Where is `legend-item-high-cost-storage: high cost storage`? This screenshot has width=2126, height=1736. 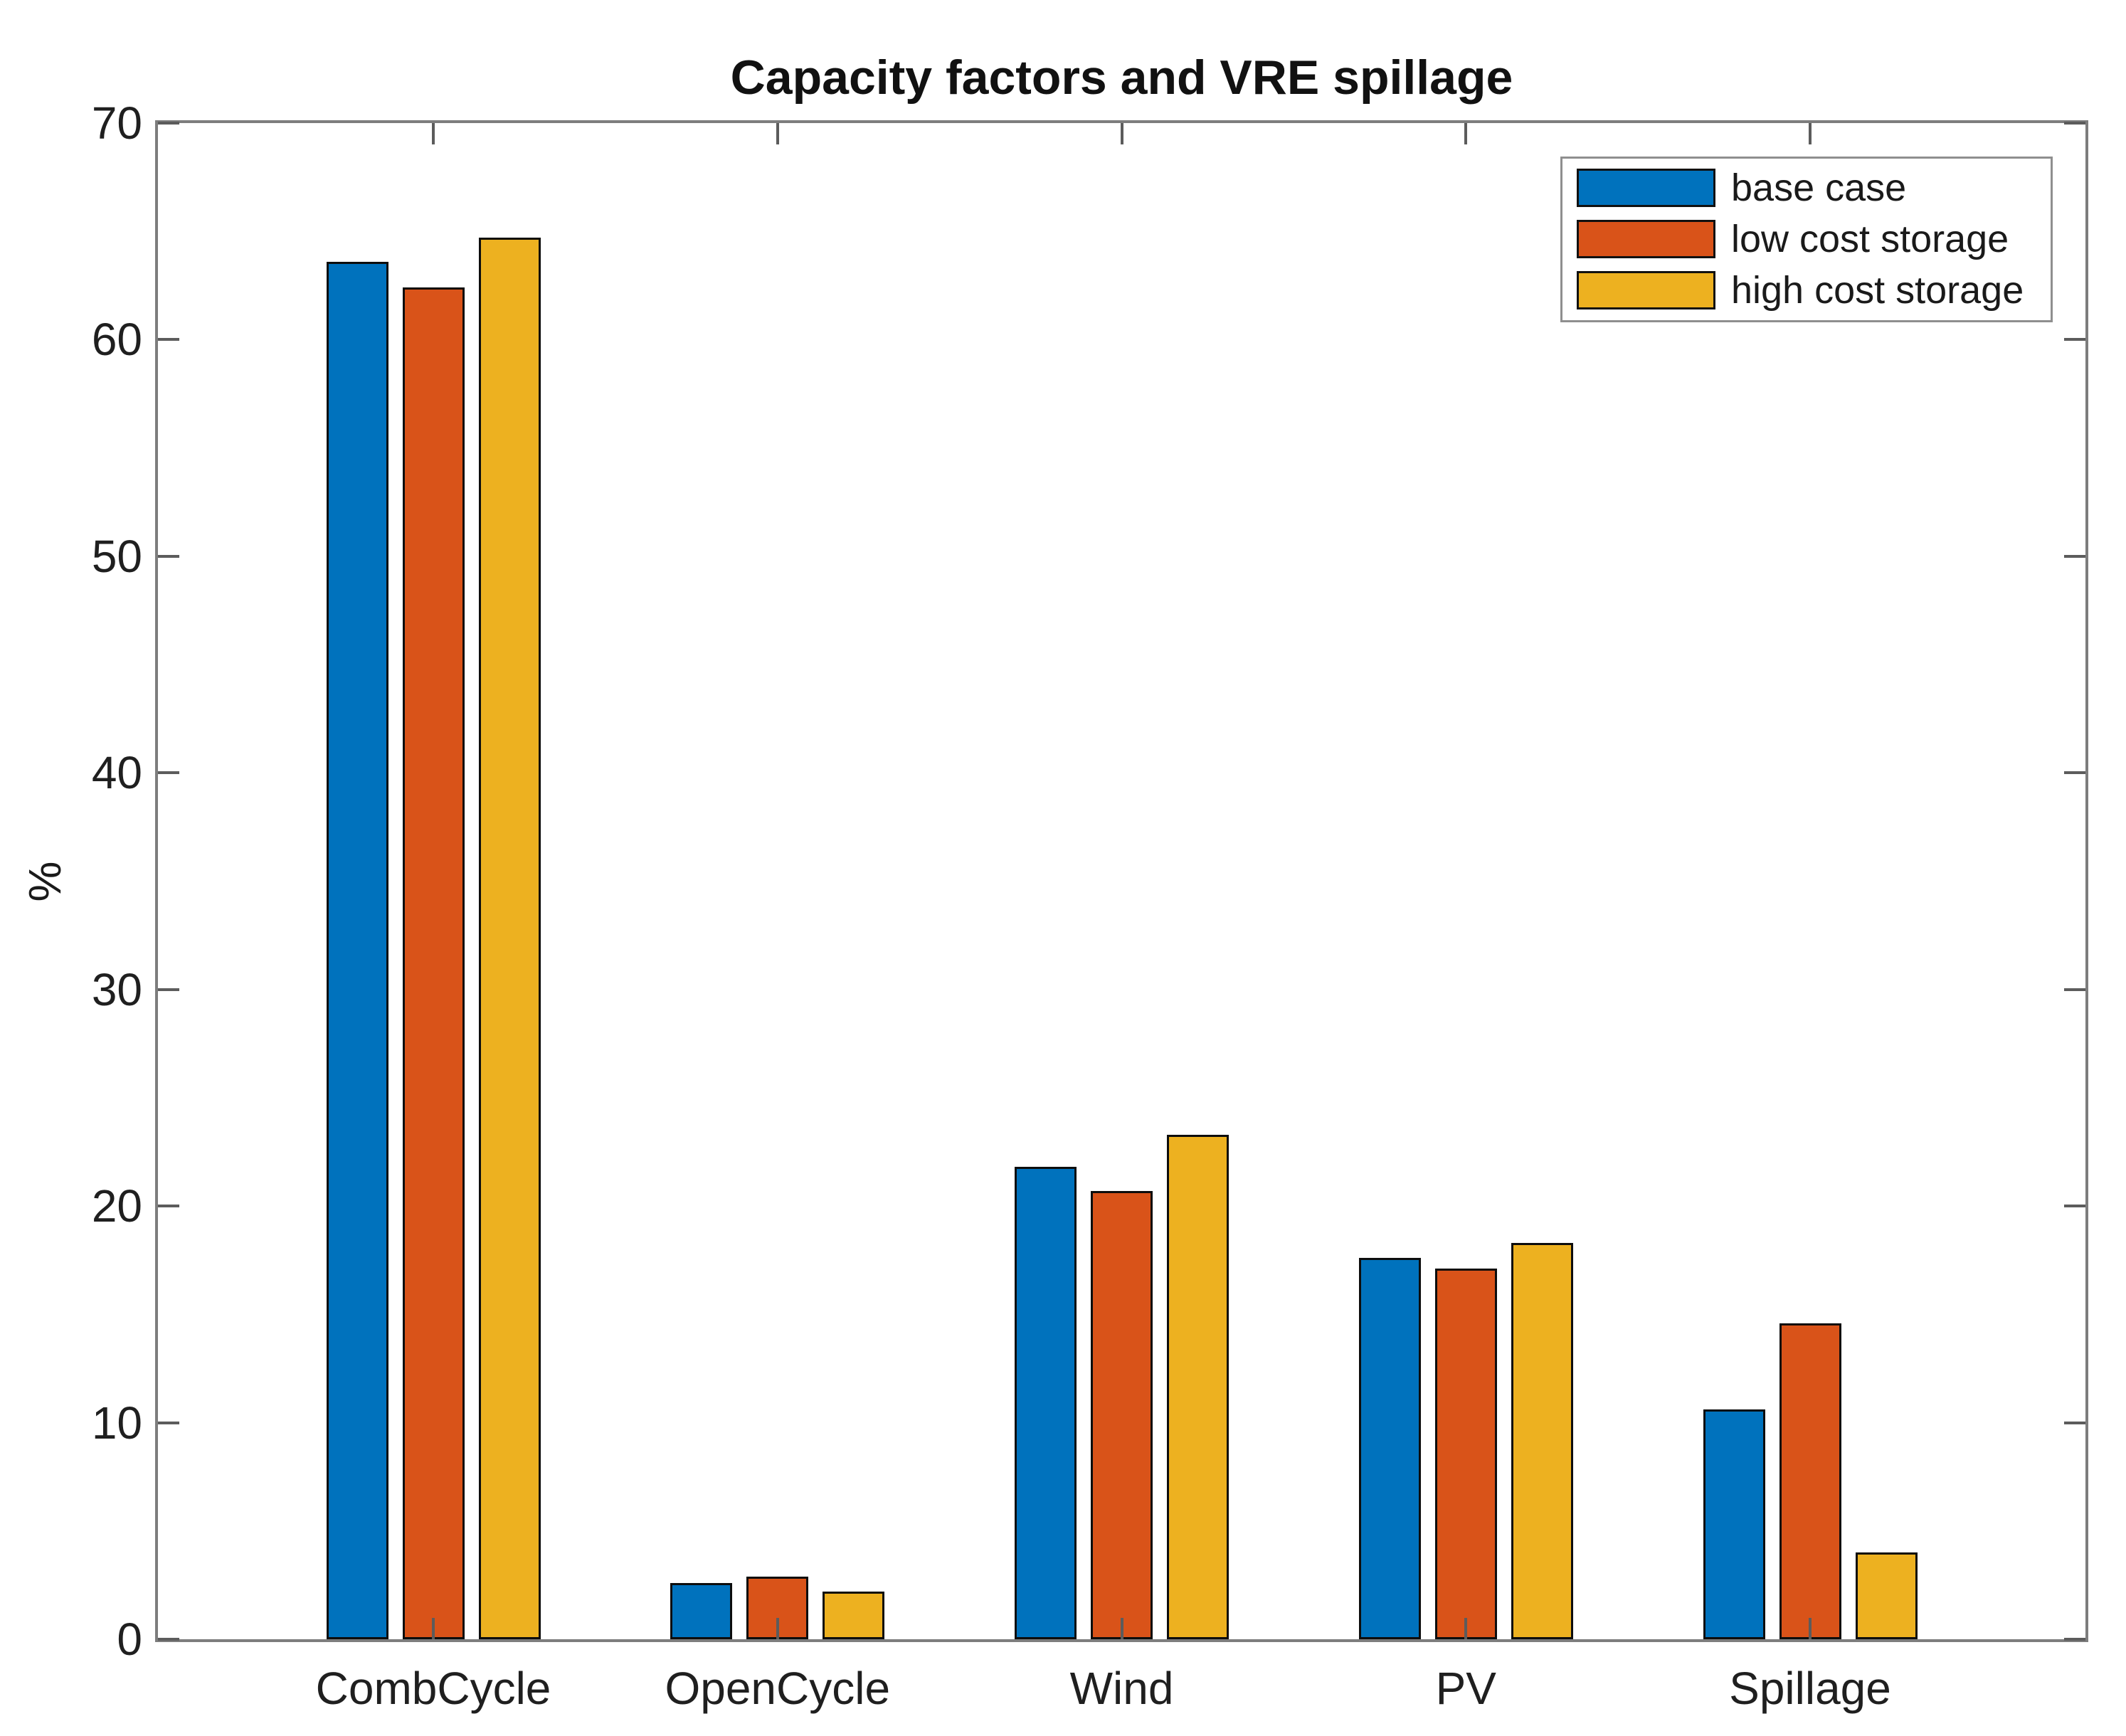 legend-item-high-cost-storage: high cost storage is located at coordinates (1814, 290).